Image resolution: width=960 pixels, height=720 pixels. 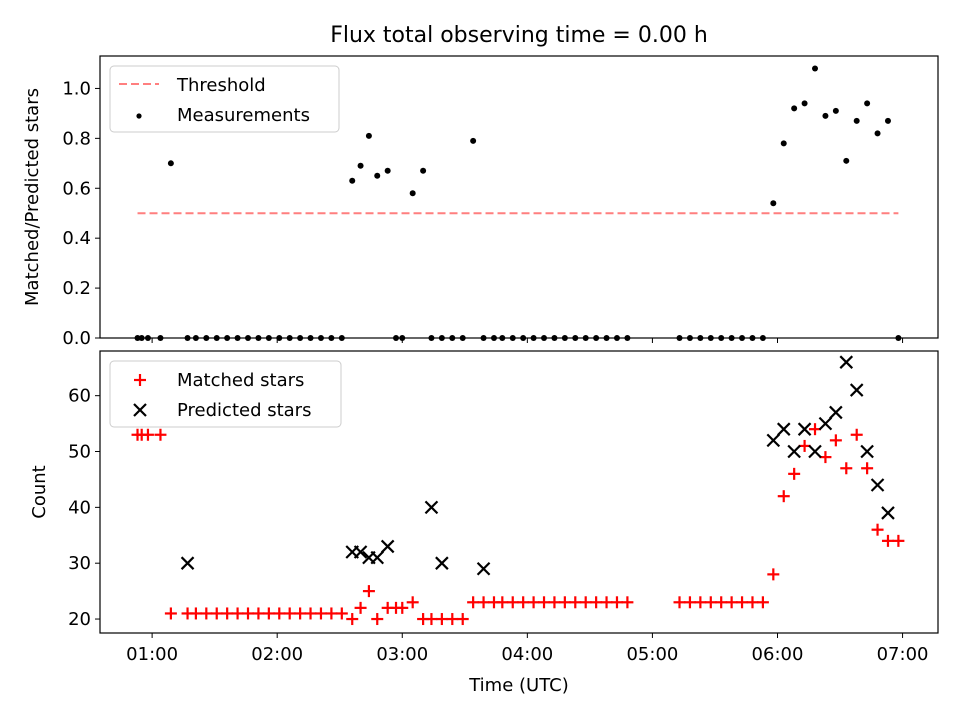 I want to click on x-axis-label: Time (UTC), so click(x=518, y=685).